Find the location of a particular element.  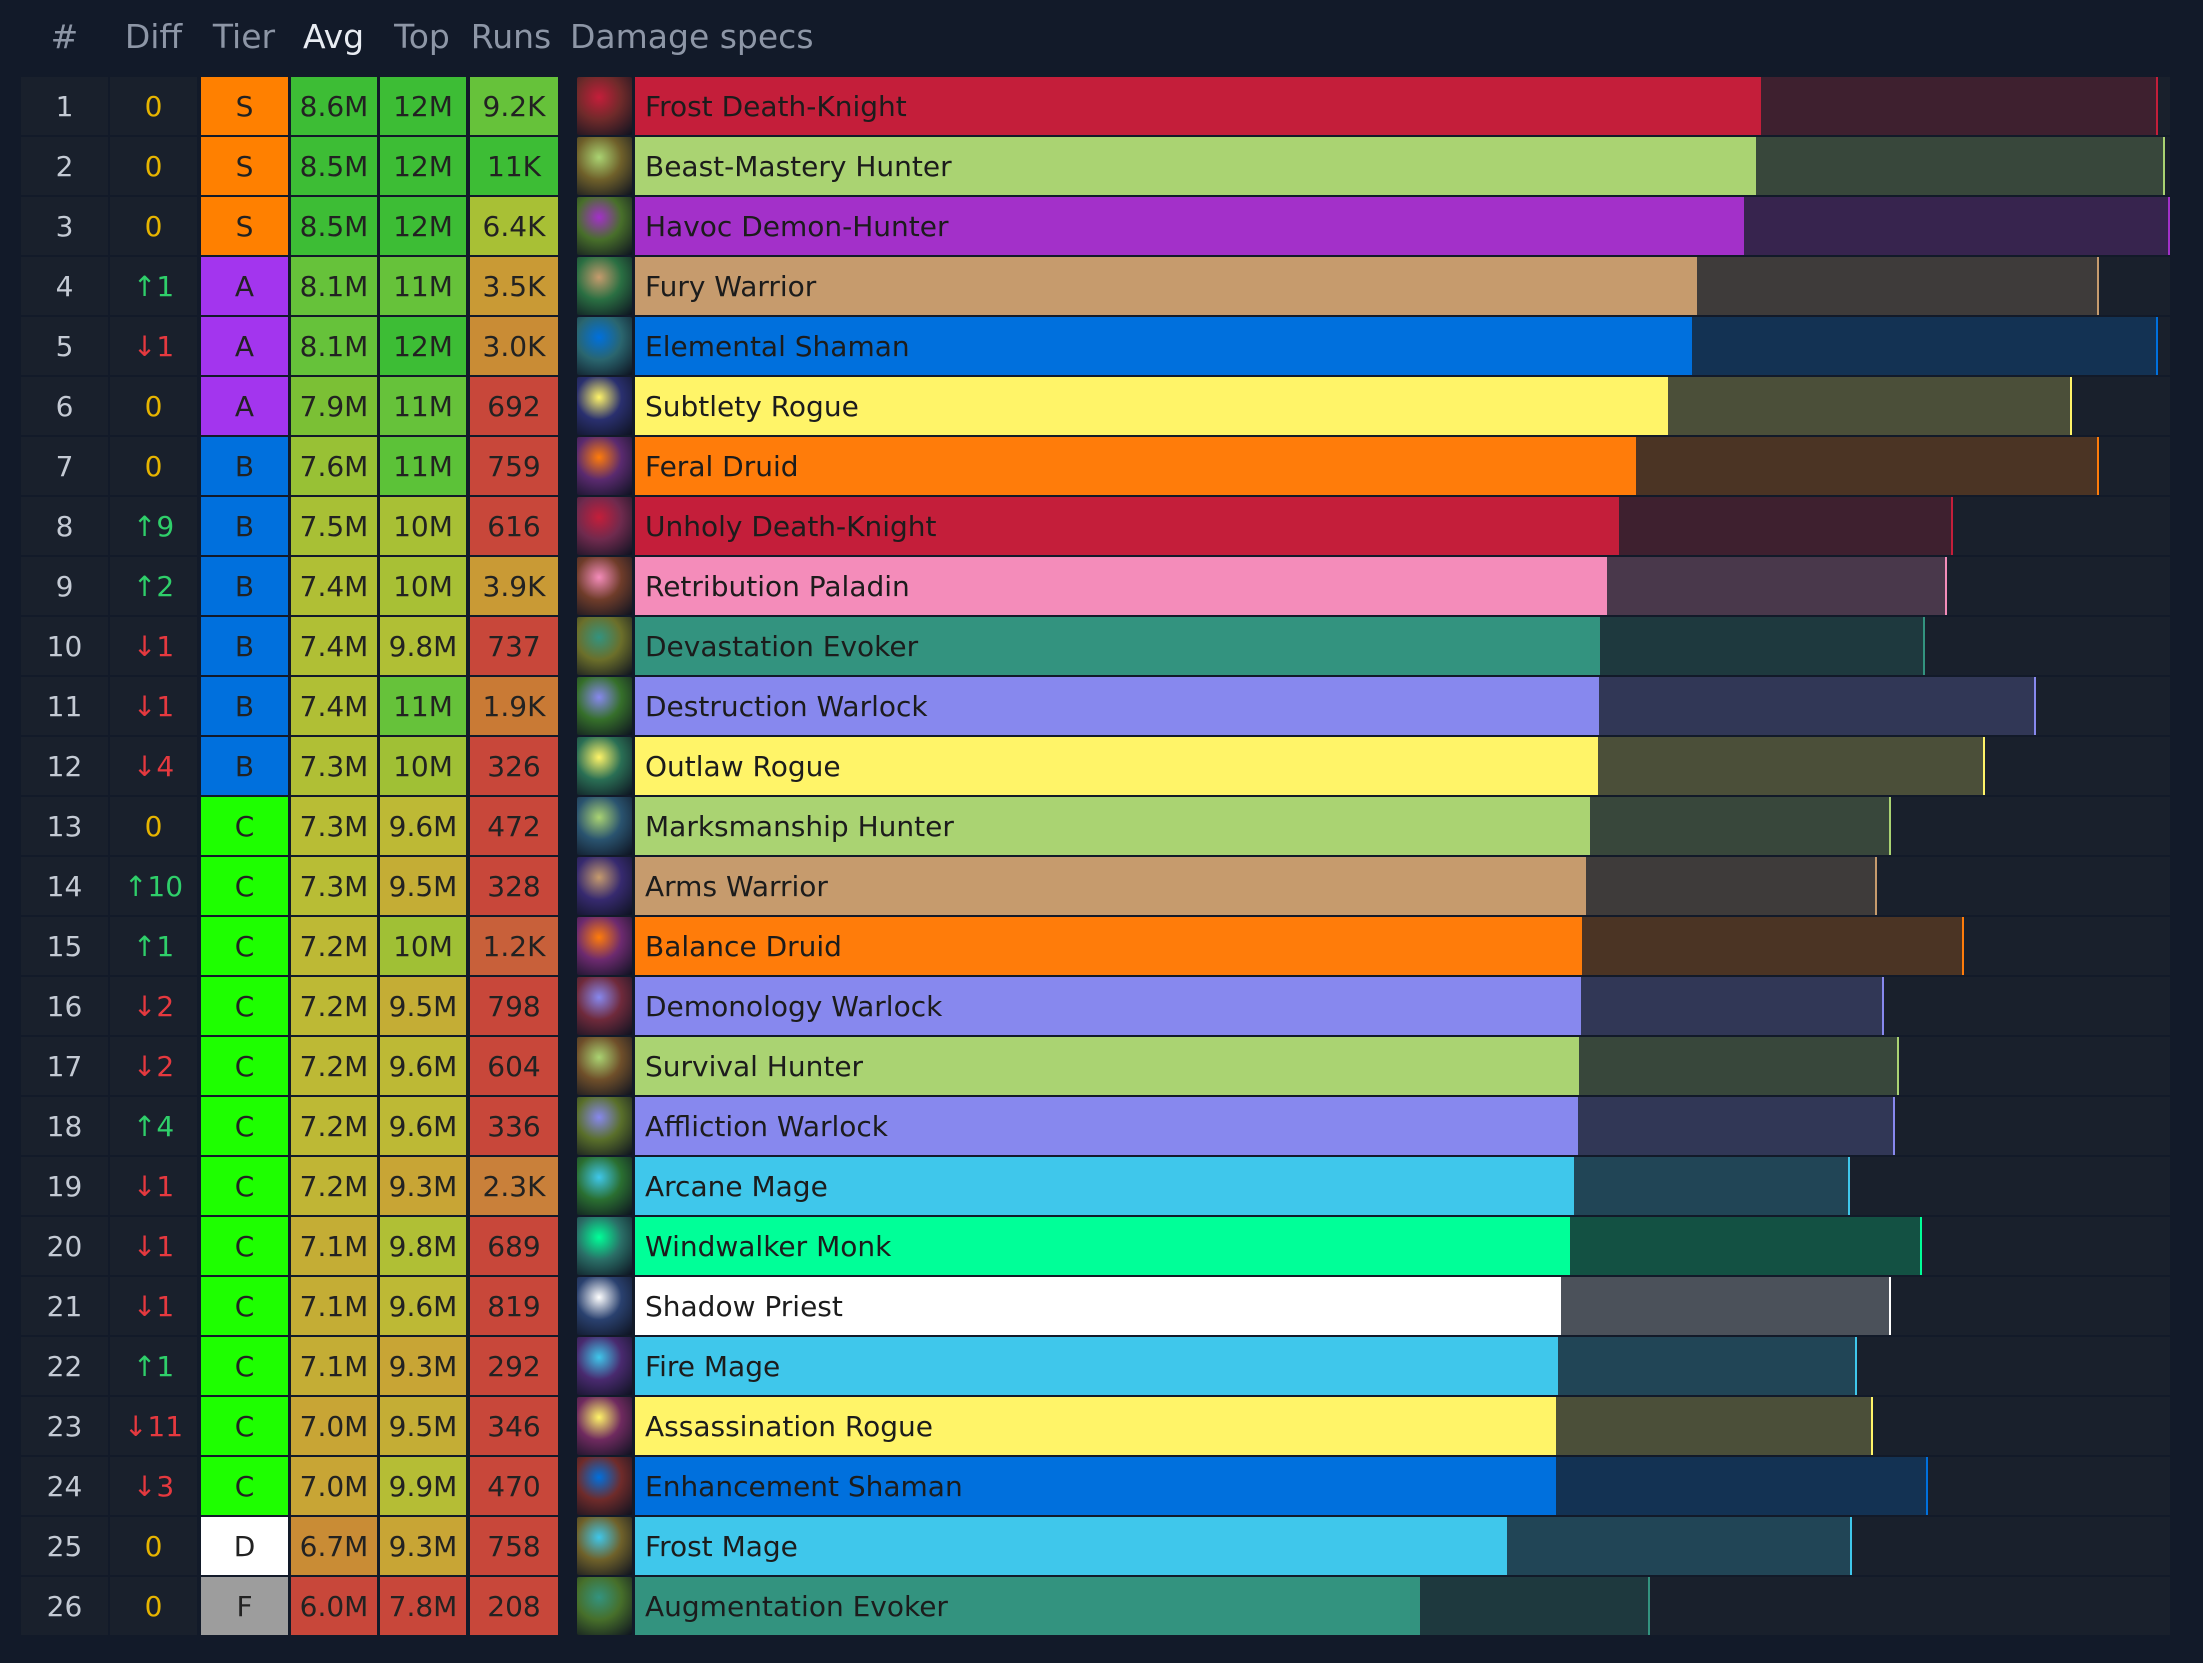

spec-bar: Windwalker Monk is located at coordinates (1402, 1246).